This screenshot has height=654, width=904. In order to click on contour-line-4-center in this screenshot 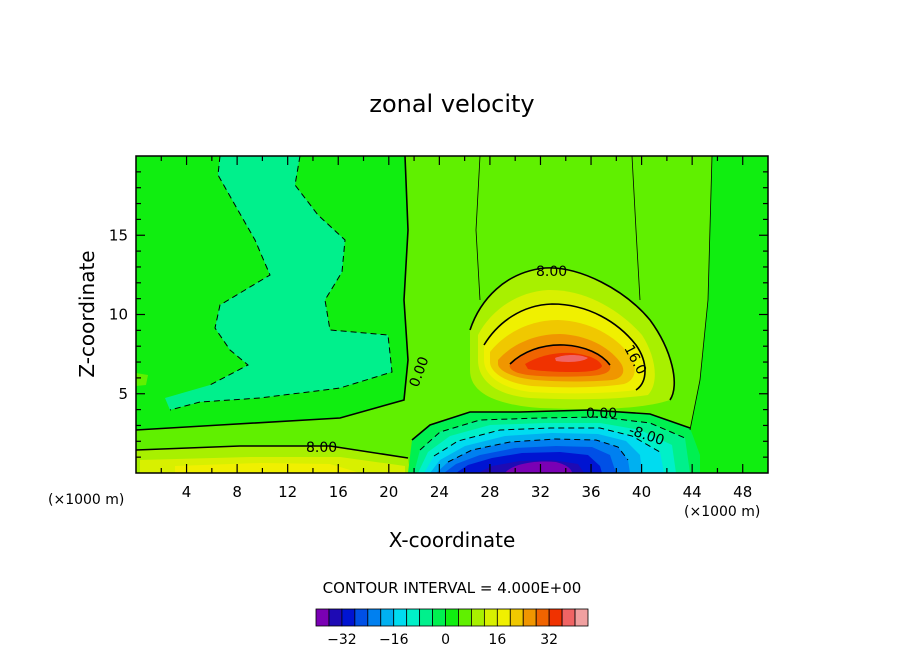, I will do `click(478, 228)`.